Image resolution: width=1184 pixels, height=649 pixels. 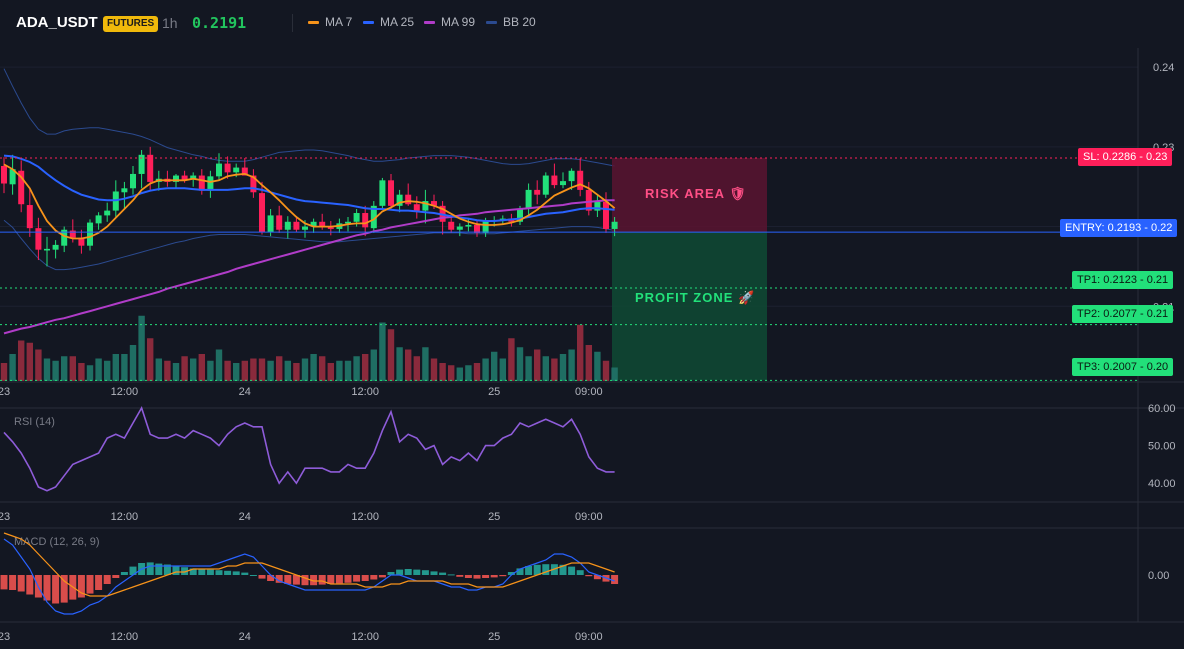 I want to click on rsi-title: RSI (14), so click(x=34, y=422).